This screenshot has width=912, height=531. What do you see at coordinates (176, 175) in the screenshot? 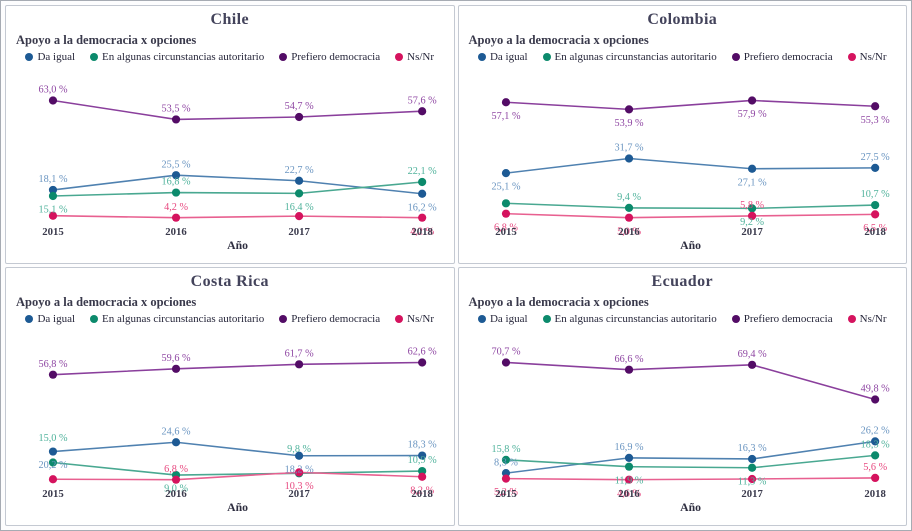
I see `data-point-da_igual-2016` at bounding box center [176, 175].